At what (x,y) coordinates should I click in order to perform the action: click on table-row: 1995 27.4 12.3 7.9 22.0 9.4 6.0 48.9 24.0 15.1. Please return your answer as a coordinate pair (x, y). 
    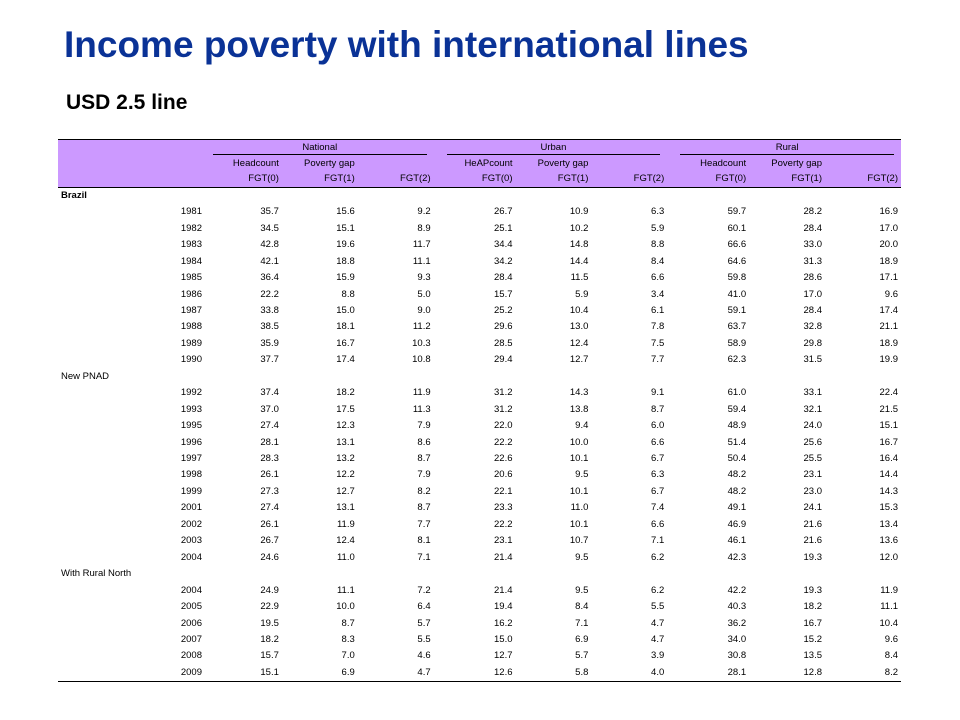
    Looking at the image, I should click on (479, 426).